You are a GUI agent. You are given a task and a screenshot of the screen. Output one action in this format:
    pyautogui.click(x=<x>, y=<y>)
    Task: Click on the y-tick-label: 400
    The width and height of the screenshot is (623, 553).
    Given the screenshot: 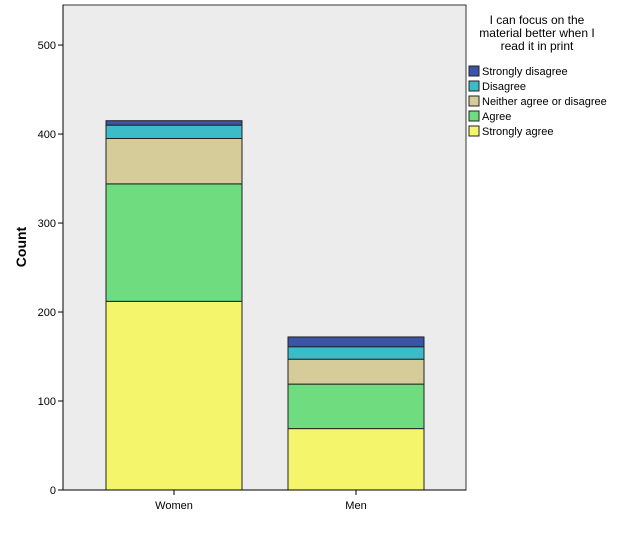 What is the action you would take?
    pyautogui.click(x=47, y=135)
    